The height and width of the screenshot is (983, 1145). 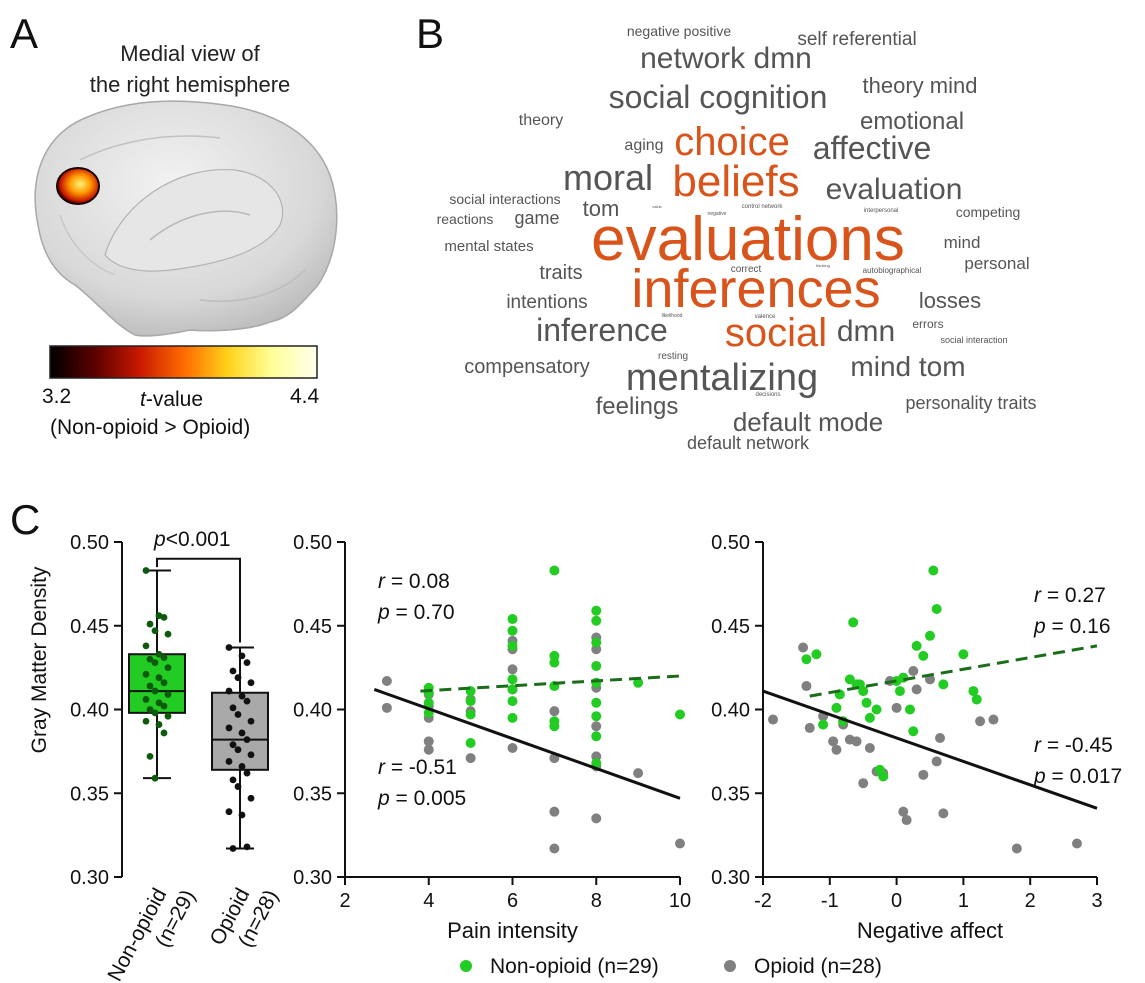 What do you see at coordinates (672, 316) in the screenshot?
I see `word-cloud-word: likelihood` at bounding box center [672, 316].